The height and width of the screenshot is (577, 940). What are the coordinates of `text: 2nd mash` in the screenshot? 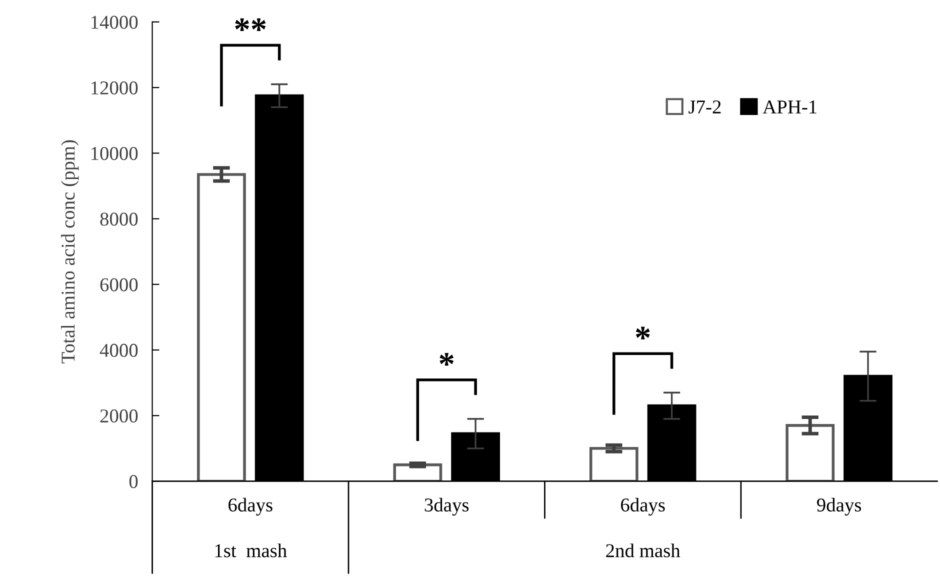 It's located at (643, 551).